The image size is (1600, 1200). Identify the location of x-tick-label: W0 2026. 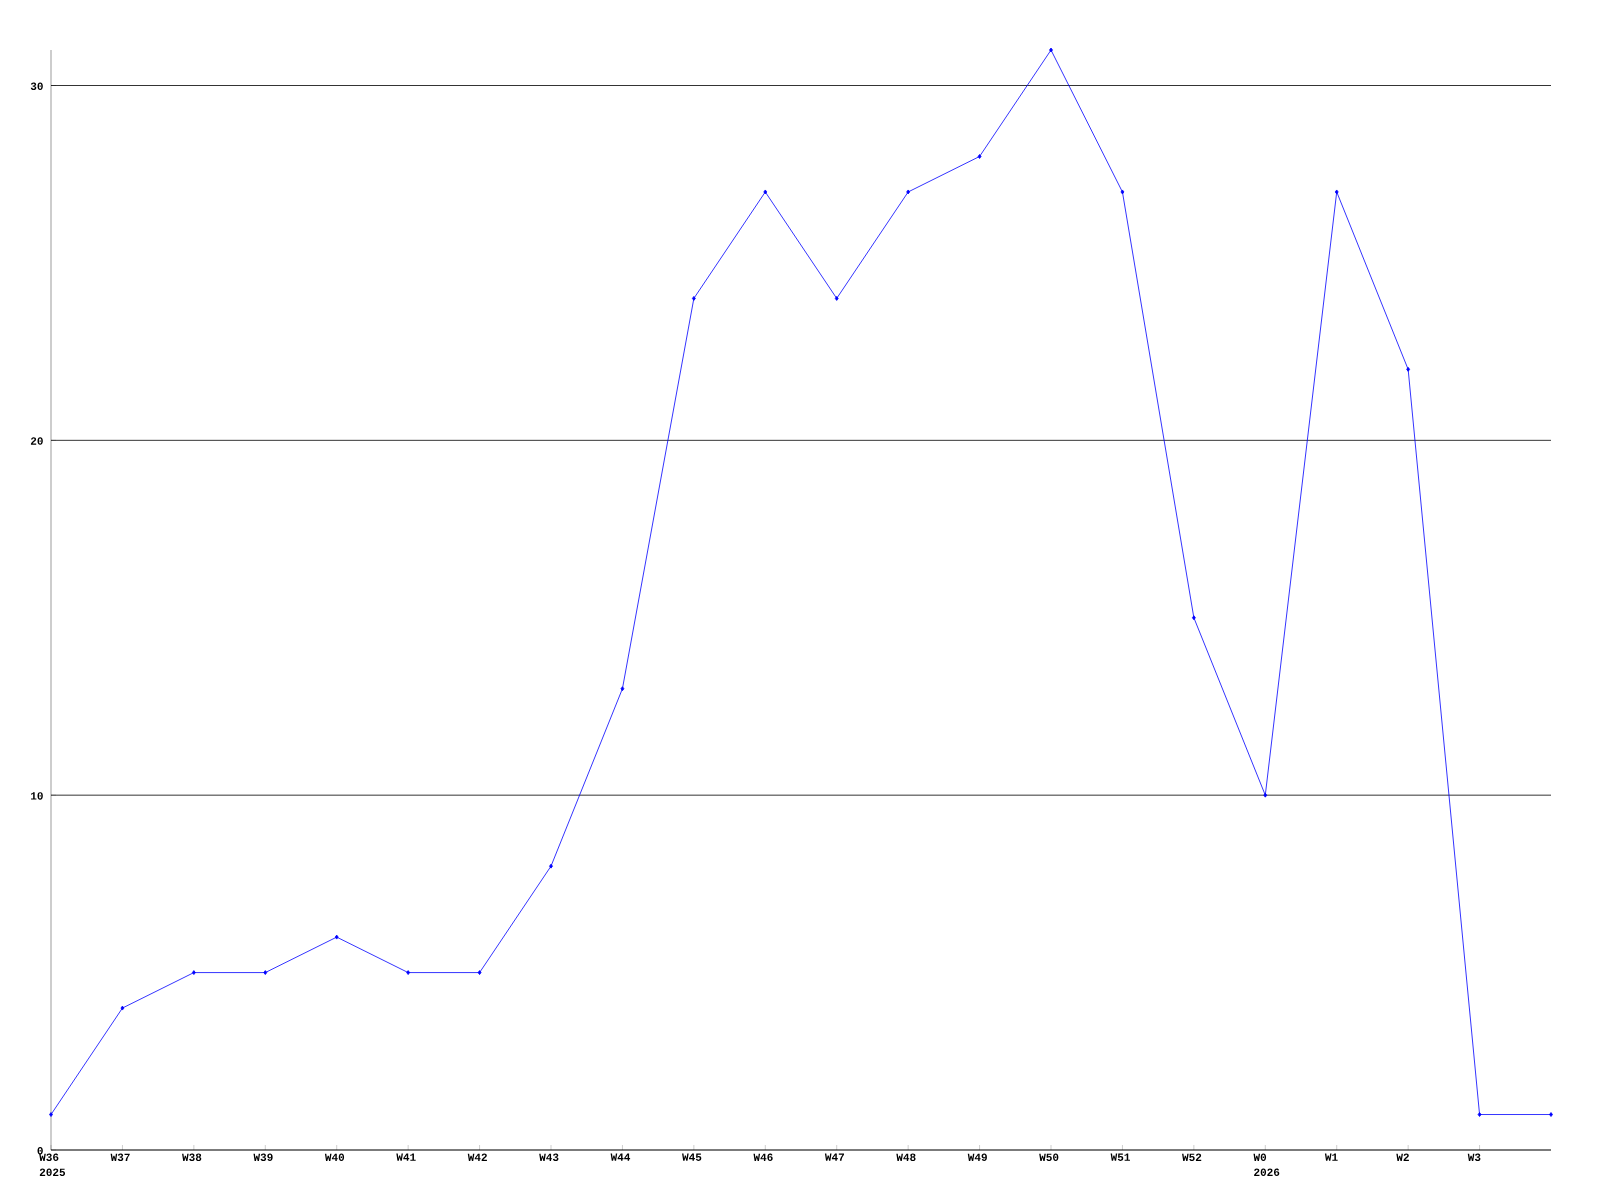
(1266, 1164).